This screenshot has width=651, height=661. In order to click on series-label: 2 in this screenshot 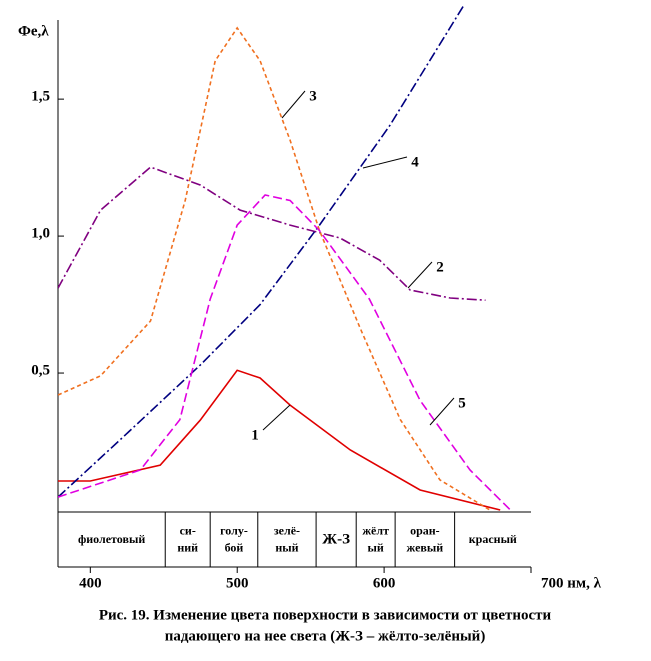, I will do `click(440, 267)`.